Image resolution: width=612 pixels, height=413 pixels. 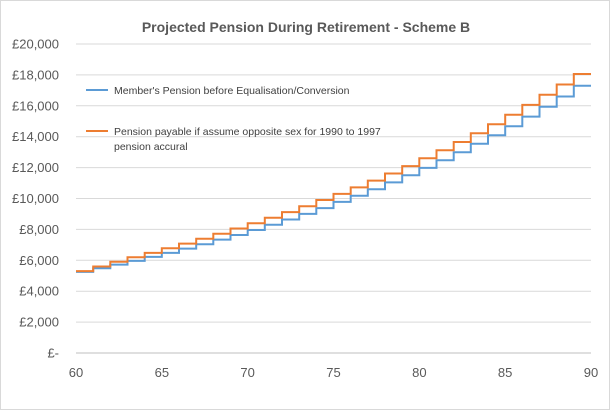 What do you see at coordinates (35, 74) in the screenshot?
I see `y-tick-label: £18,000` at bounding box center [35, 74].